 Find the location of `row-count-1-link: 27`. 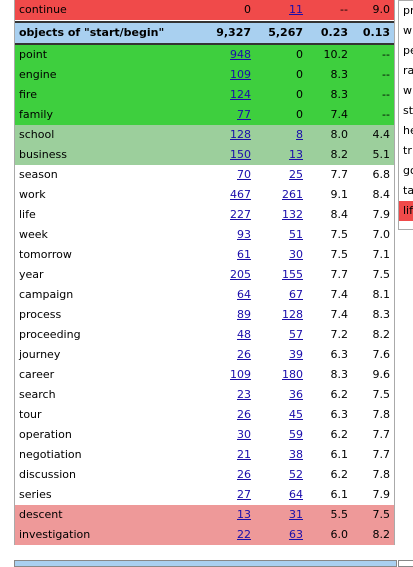

row-count-1-link: 27 is located at coordinates (244, 494).